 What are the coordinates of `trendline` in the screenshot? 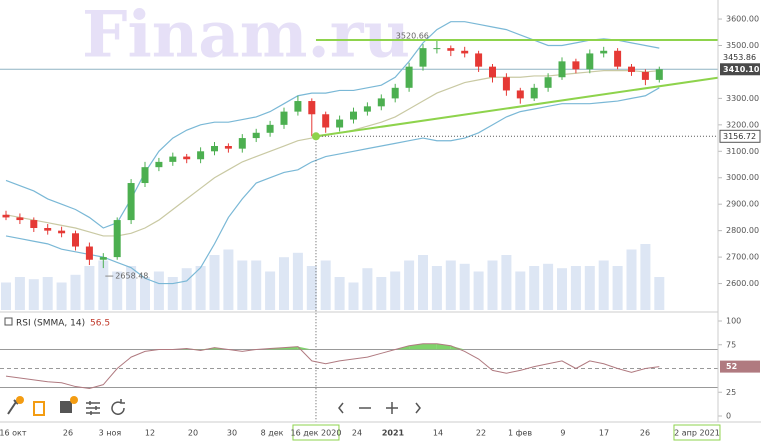 It's located at (516, 107).